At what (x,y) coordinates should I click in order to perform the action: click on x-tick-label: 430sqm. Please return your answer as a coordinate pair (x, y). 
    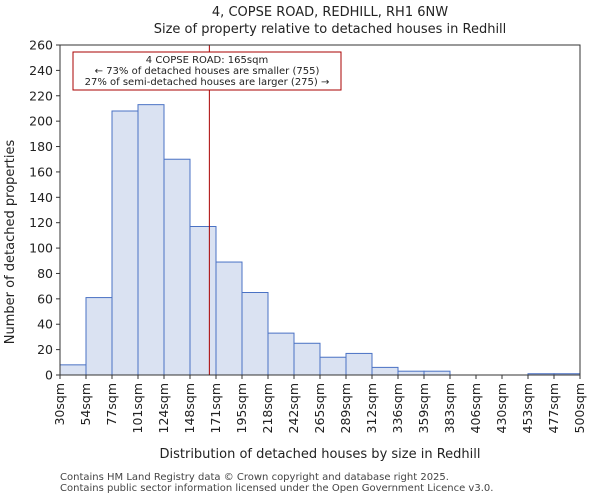
    Looking at the image, I should click on (501, 408).